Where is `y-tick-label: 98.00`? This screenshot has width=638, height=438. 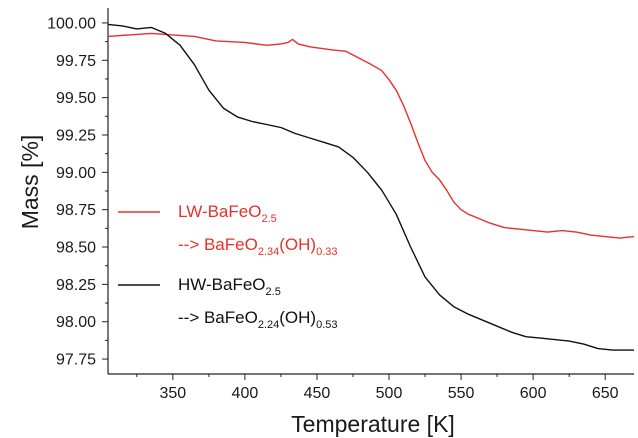 y-tick-label: 98.00 is located at coordinates (76, 322).